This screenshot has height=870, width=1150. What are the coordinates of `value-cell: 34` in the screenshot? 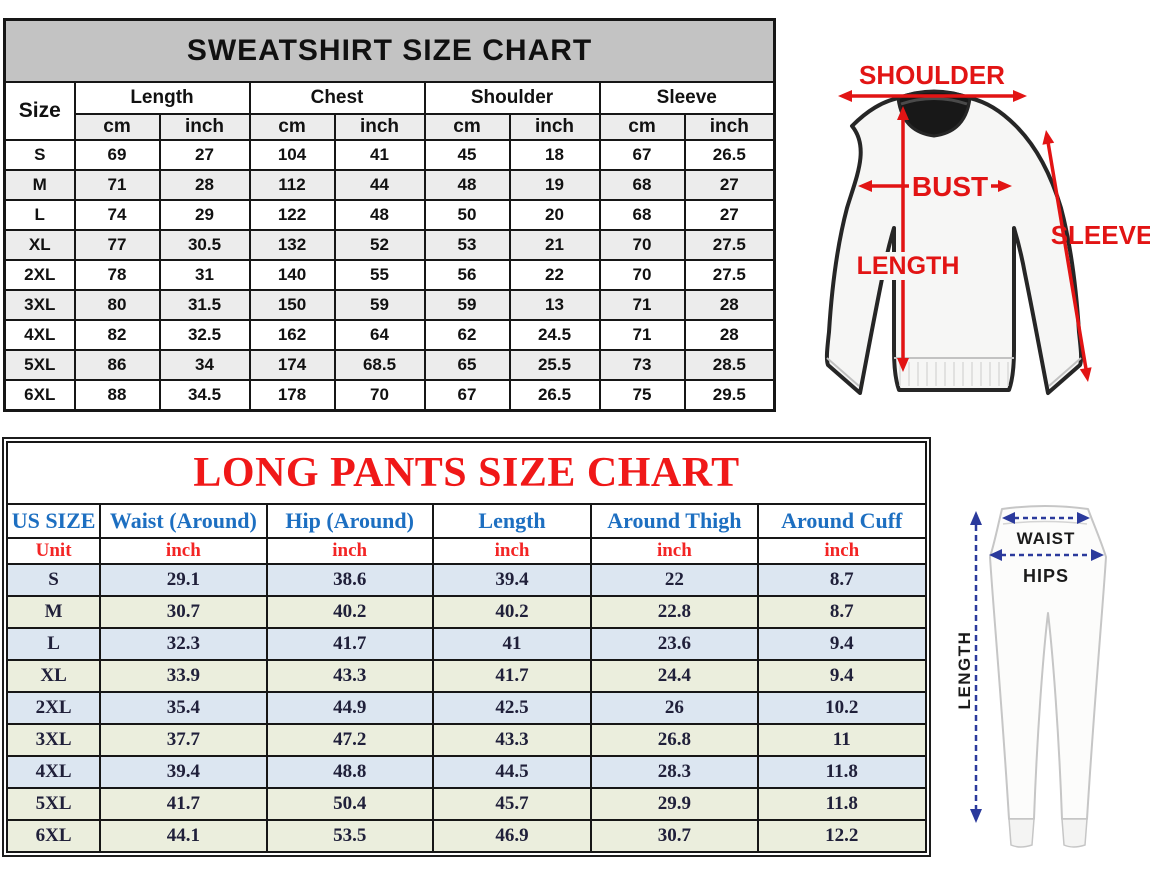 It's located at (204, 365).